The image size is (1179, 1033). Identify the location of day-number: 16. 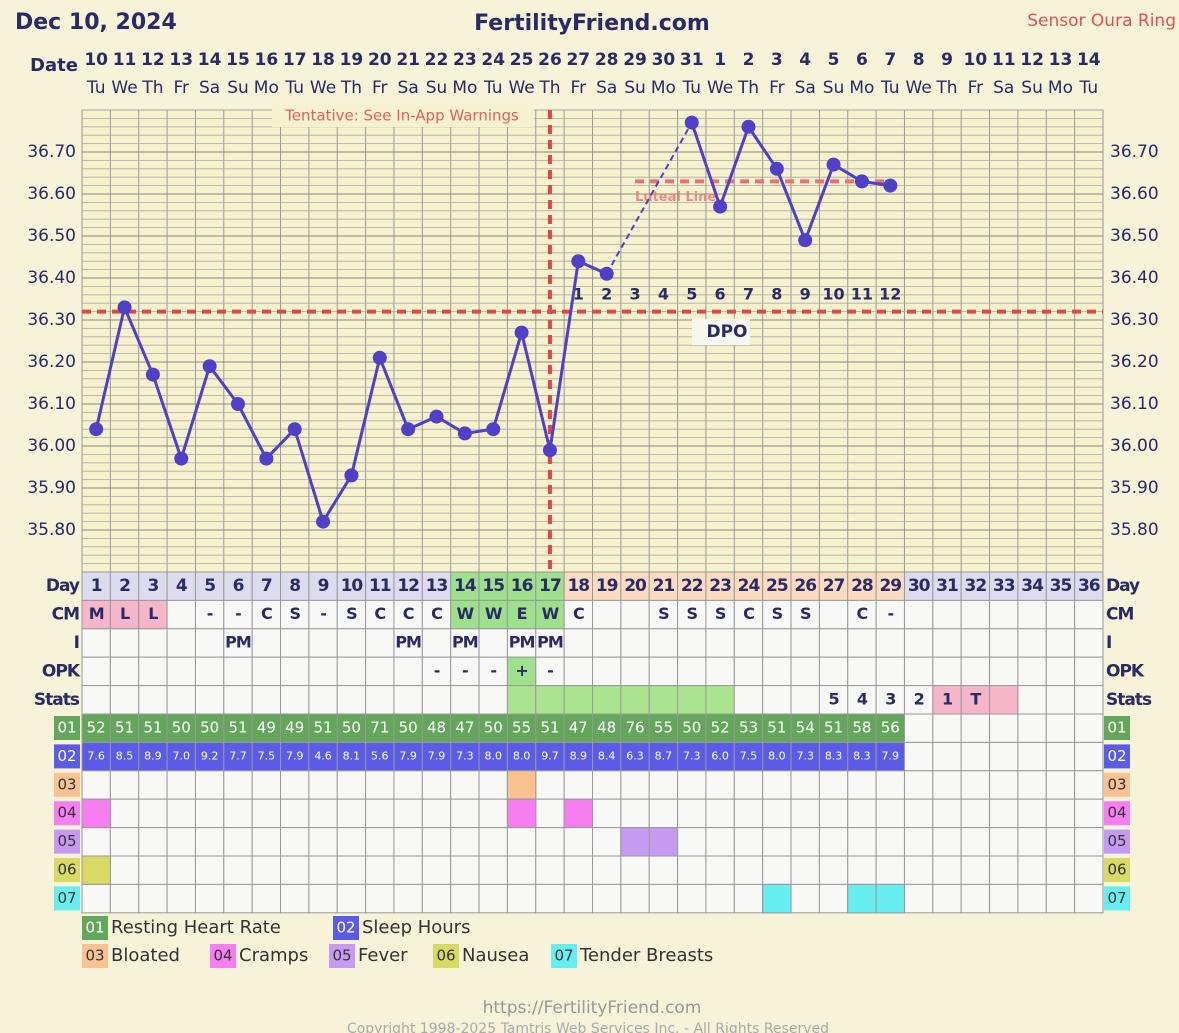
(522, 586).